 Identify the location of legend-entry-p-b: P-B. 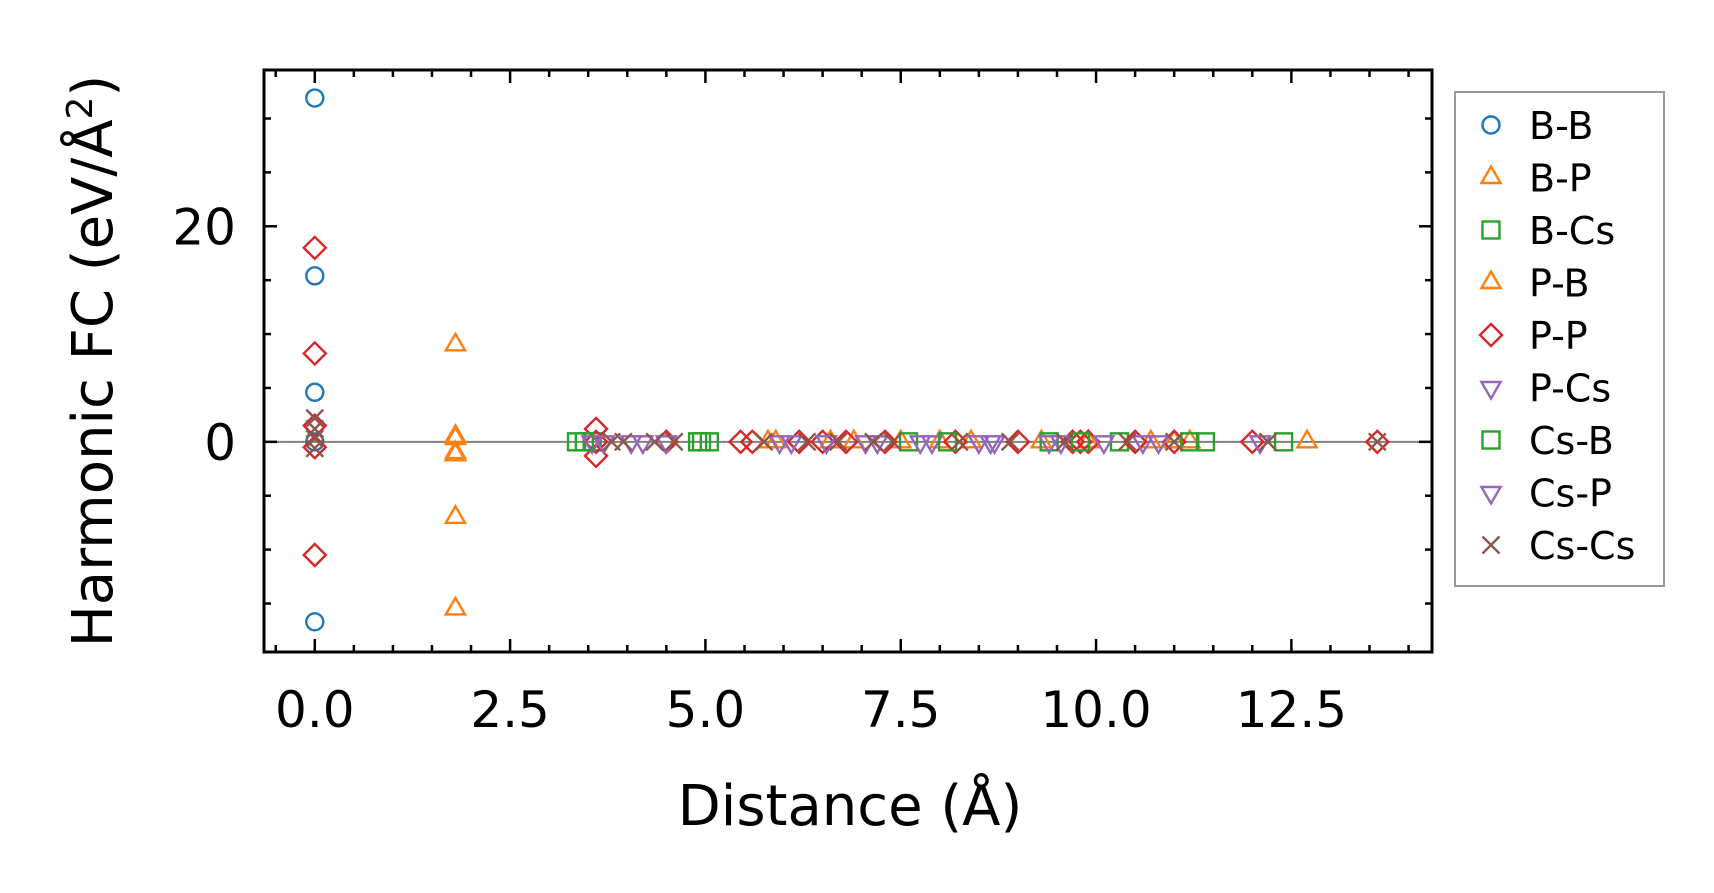
(1534, 284).